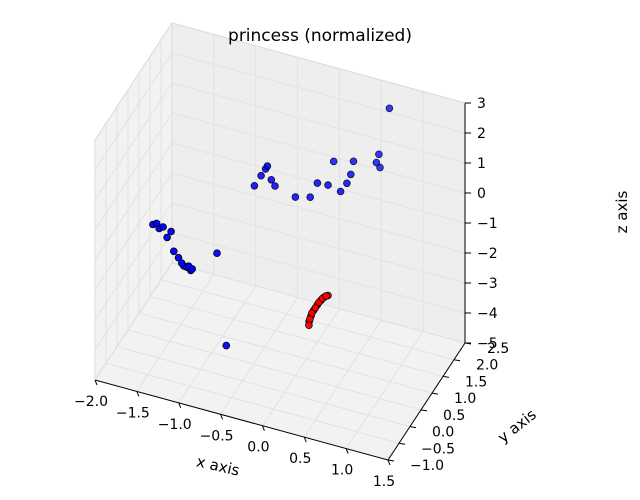 The height and width of the screenshot is (500, 640). I want to click on x-axis-label: x axis, so click(218, 465).